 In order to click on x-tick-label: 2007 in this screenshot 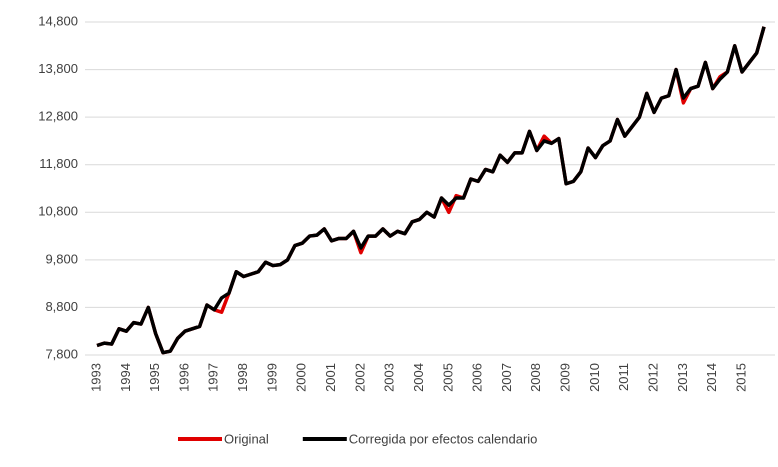, I will do `click(506, 377)`.